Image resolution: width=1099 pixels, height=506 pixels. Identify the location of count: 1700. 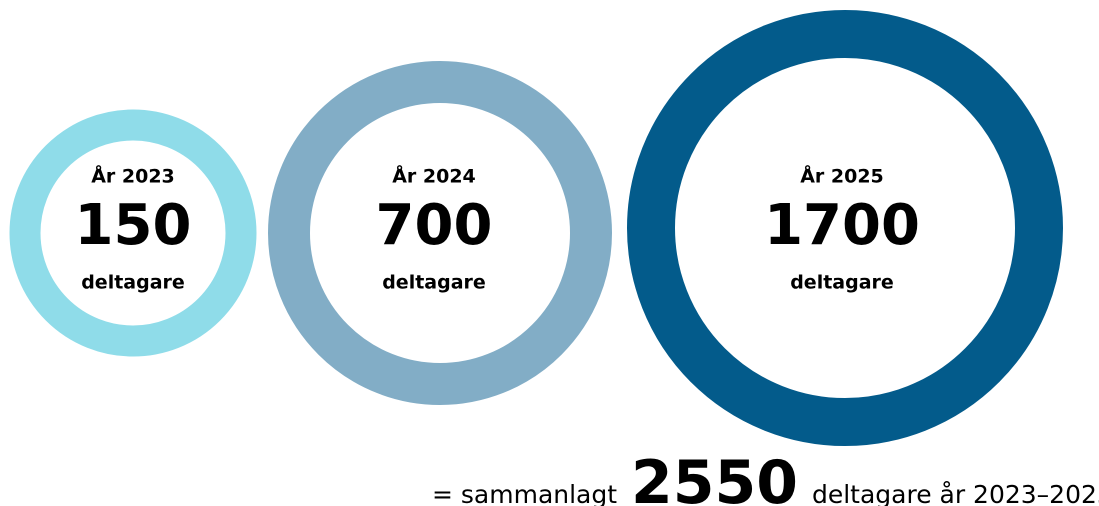
(842, 225).